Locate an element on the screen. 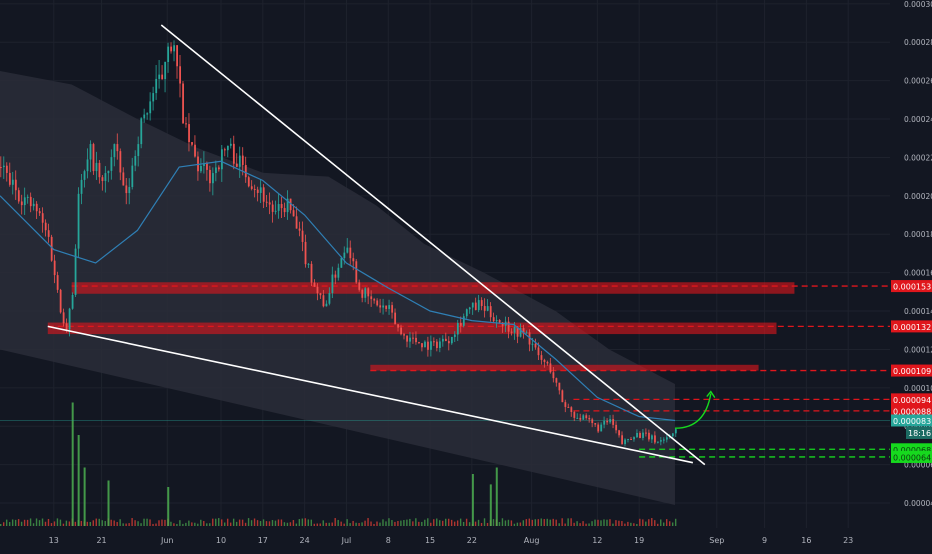  x-tick-label: 8 is located at coordinates (388, 540).